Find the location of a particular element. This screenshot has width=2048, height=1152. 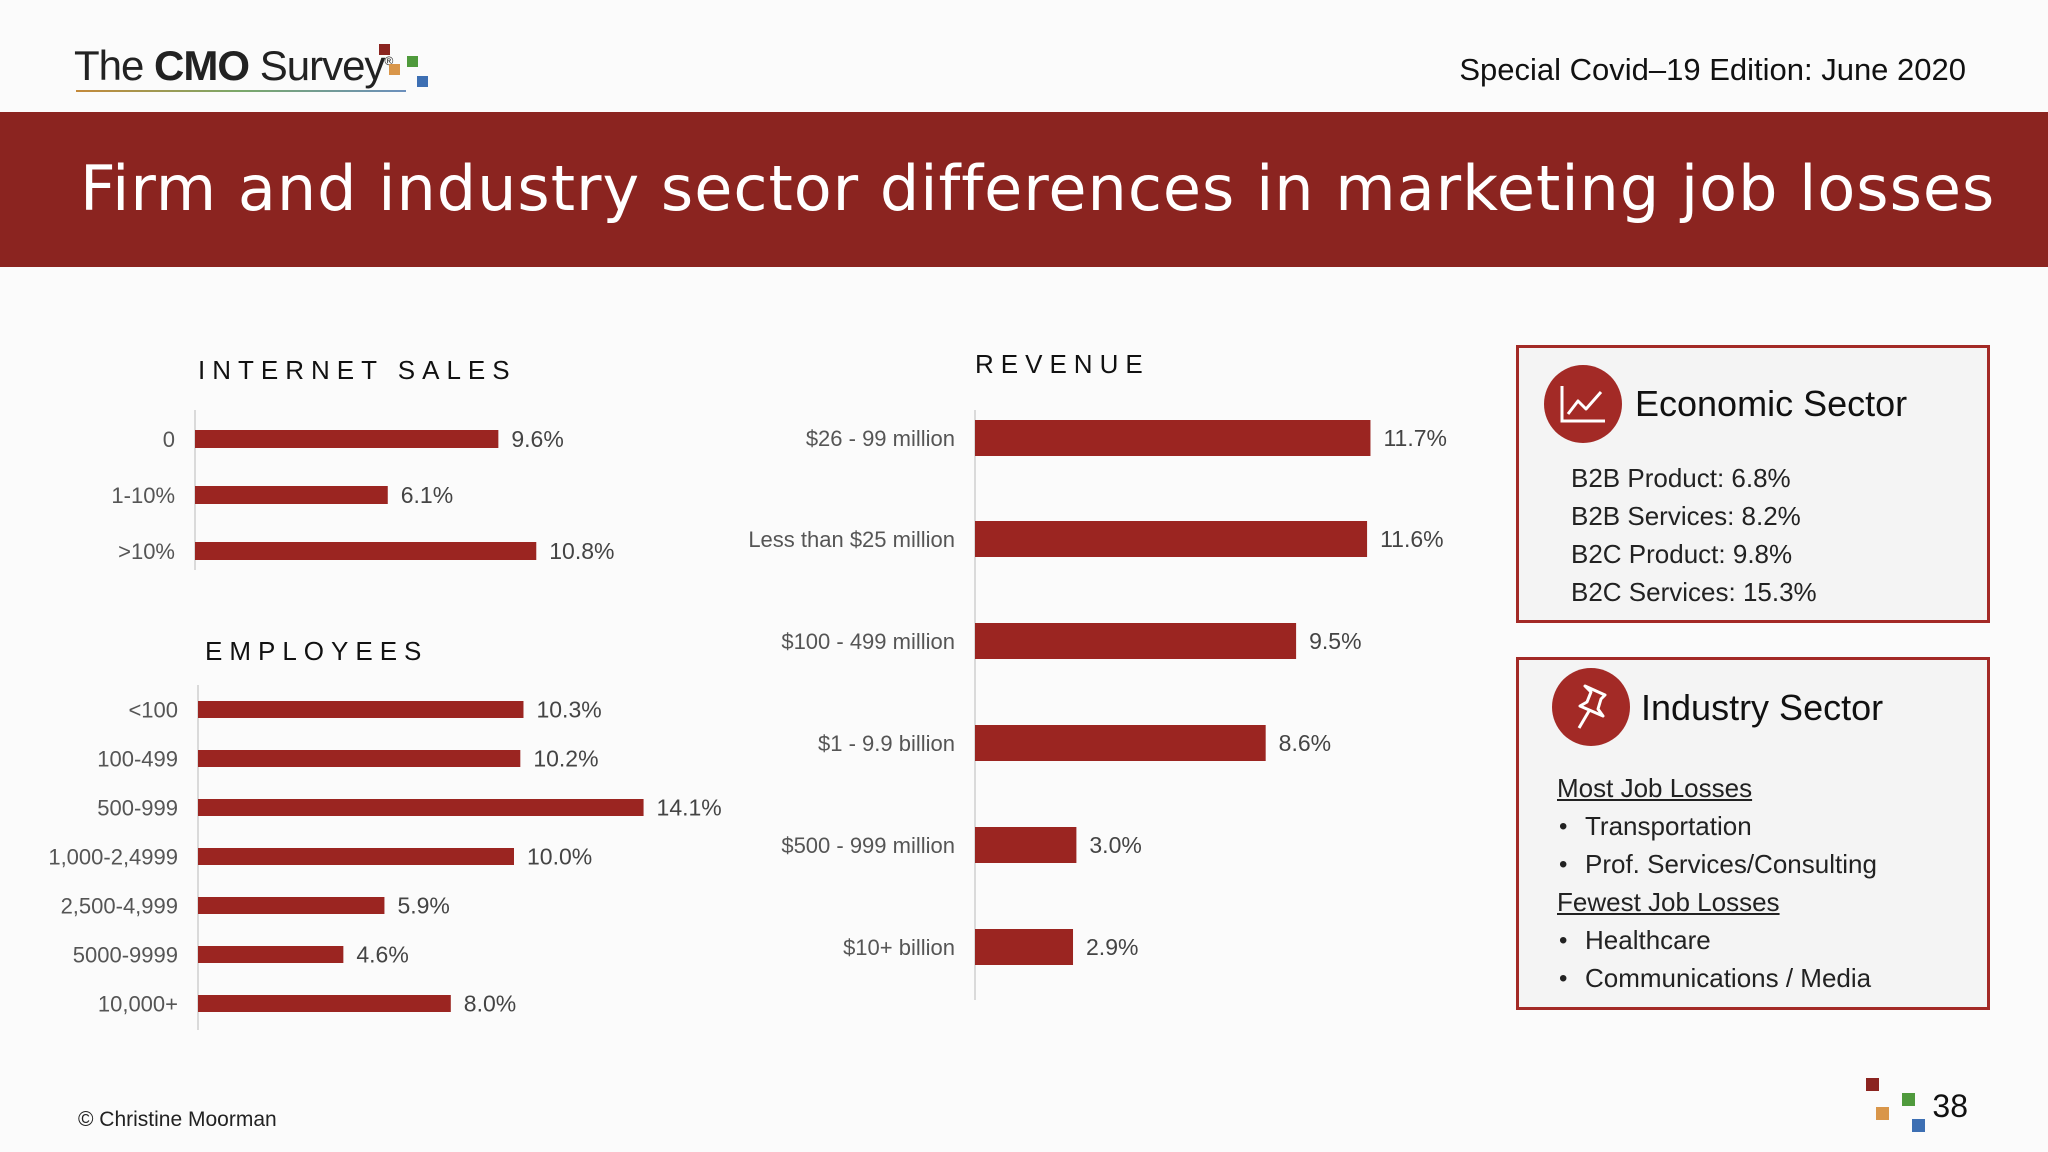

employees-category-label: 2,500-4,999 is located at coordinates (119, 906).